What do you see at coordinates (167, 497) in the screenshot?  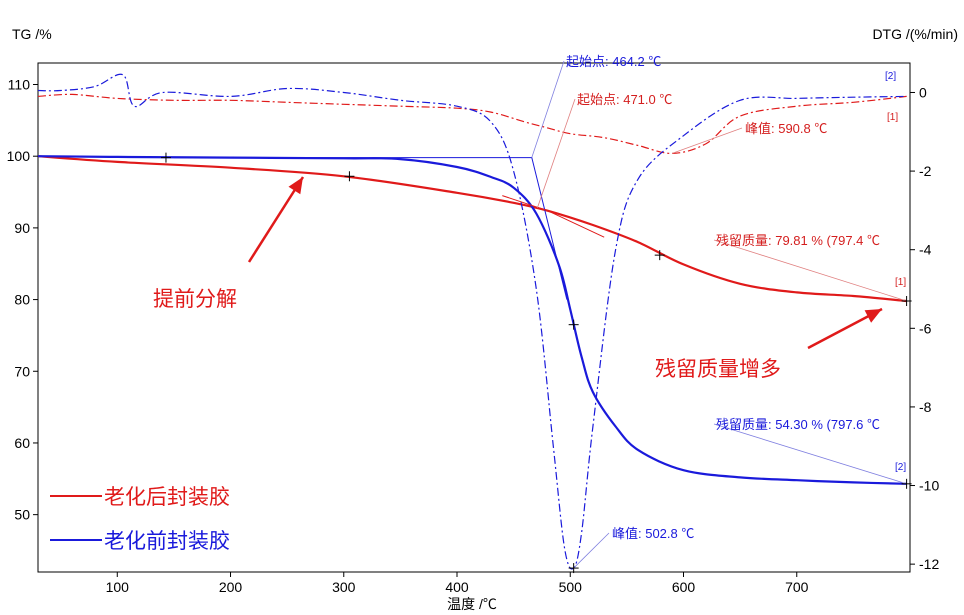 I see `legend-label-aged: 老化后封装胶` at bounding box center [167, 497].